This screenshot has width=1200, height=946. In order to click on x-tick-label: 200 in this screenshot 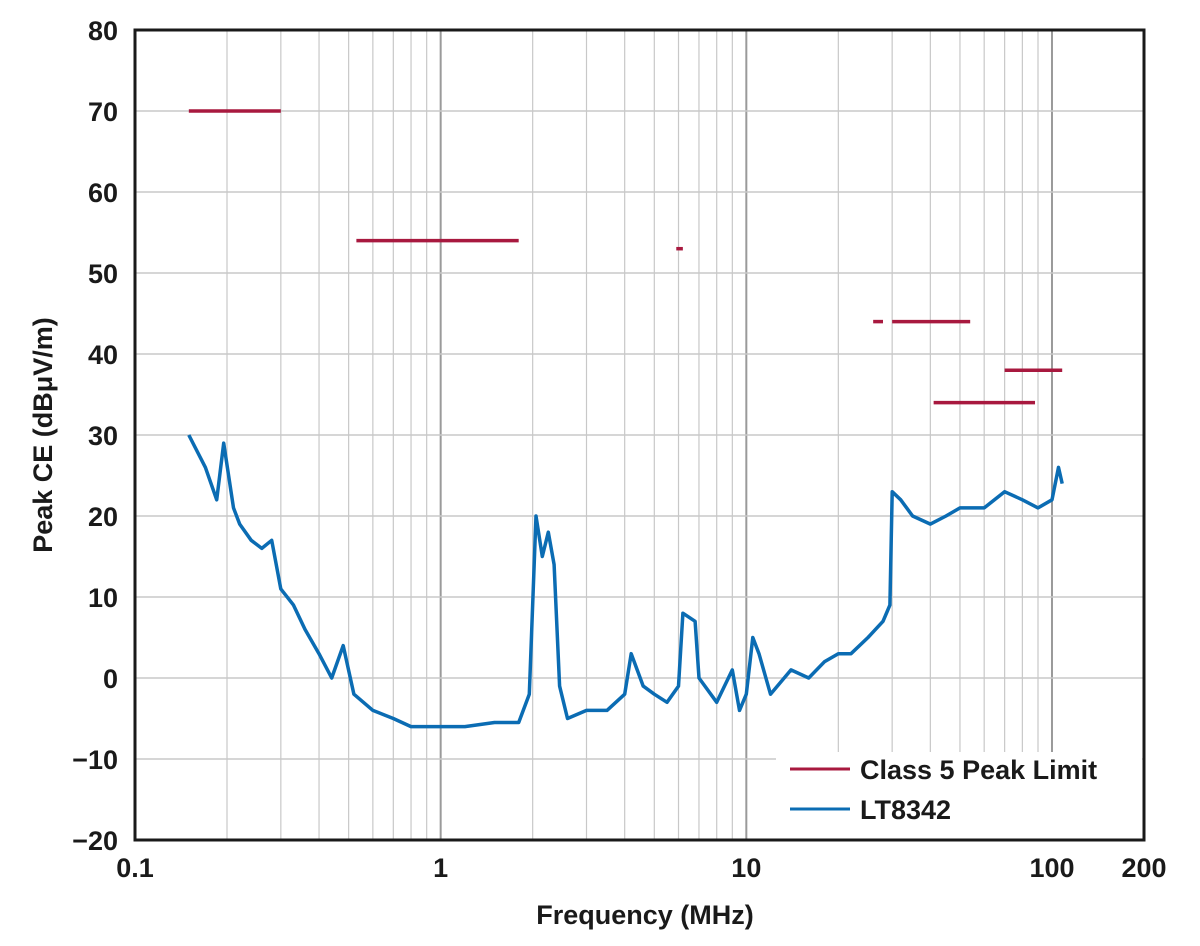, I will do `click(1143, 868)`.